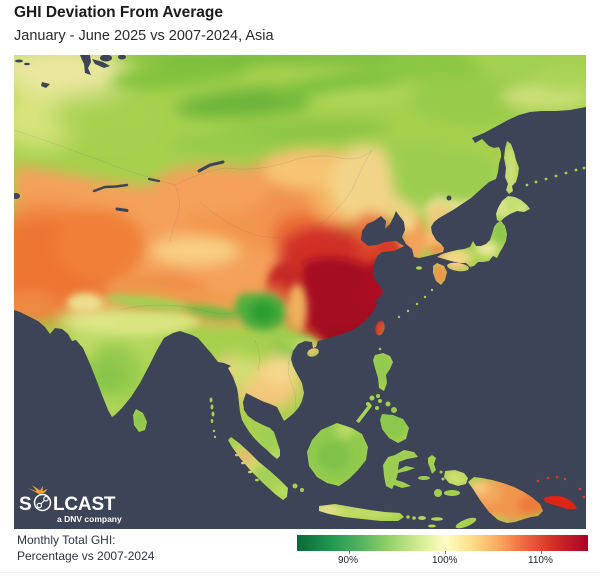  Describe the element at coordinates (89, 519) in the screenshot. I see `svg-text: a DNV company` at that location.